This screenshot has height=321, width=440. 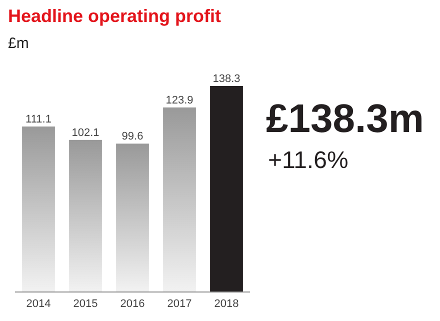 What do you see at coordinates (86, 132) in the screenshot?
I see `data-label: 102.1` at bounding box center [86, 132].